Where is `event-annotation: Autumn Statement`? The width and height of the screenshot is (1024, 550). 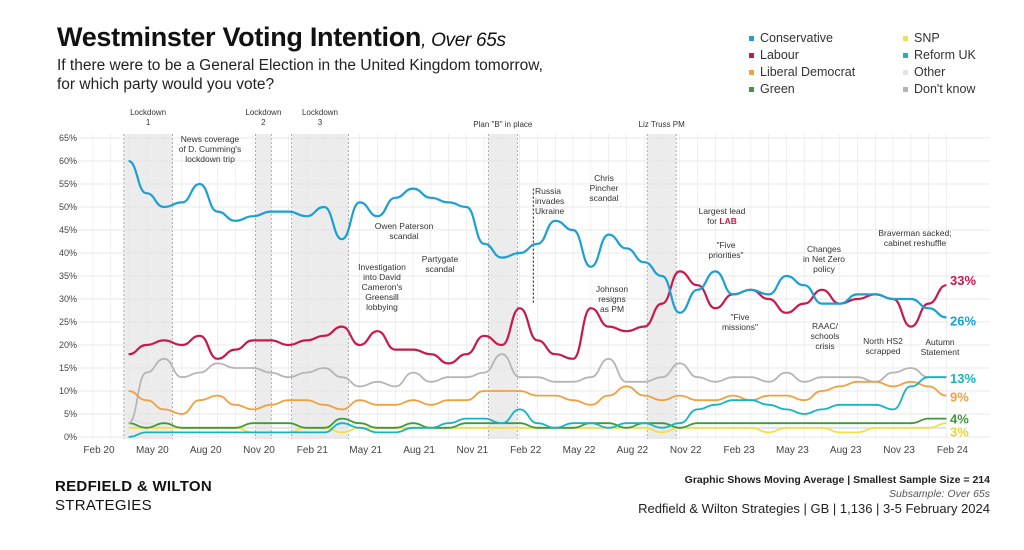
event-annotation: Autumn Statement is located at coordinates (940, 347).